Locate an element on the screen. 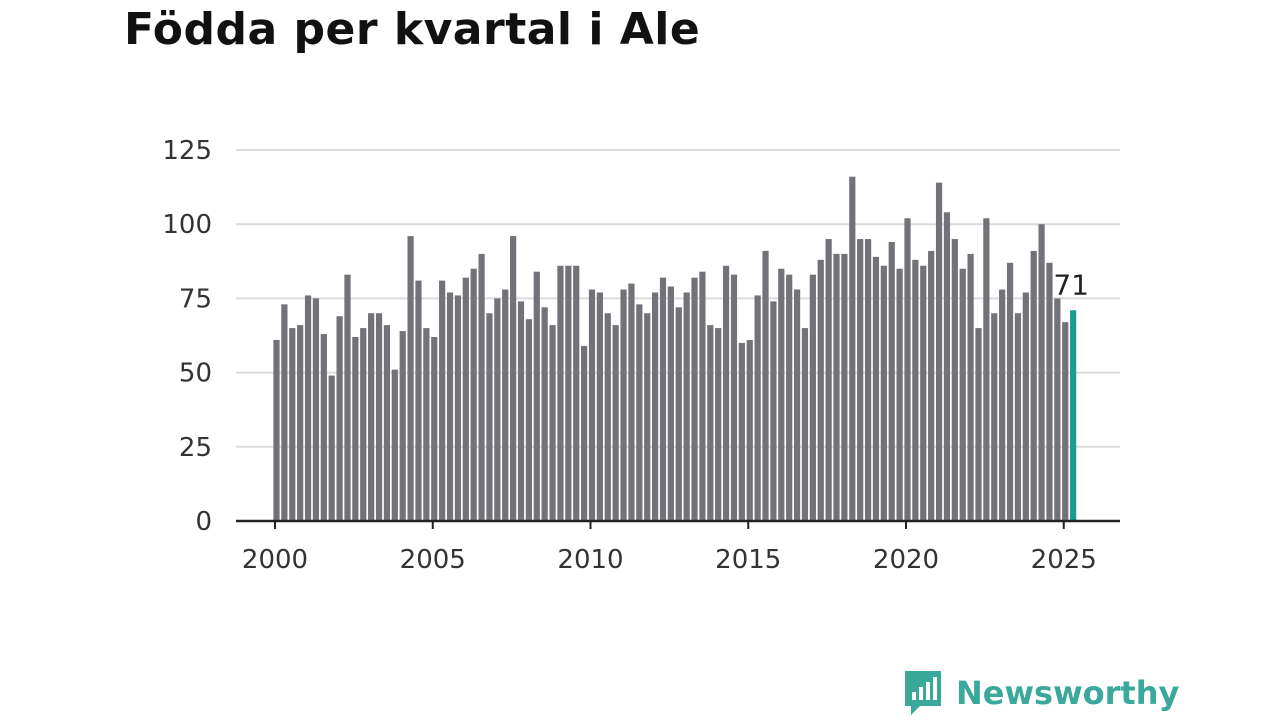 The width and height of the screenshot is (1280, 720). newsworthy-logo: Newsworthy is located at coordinates (1040, 693).